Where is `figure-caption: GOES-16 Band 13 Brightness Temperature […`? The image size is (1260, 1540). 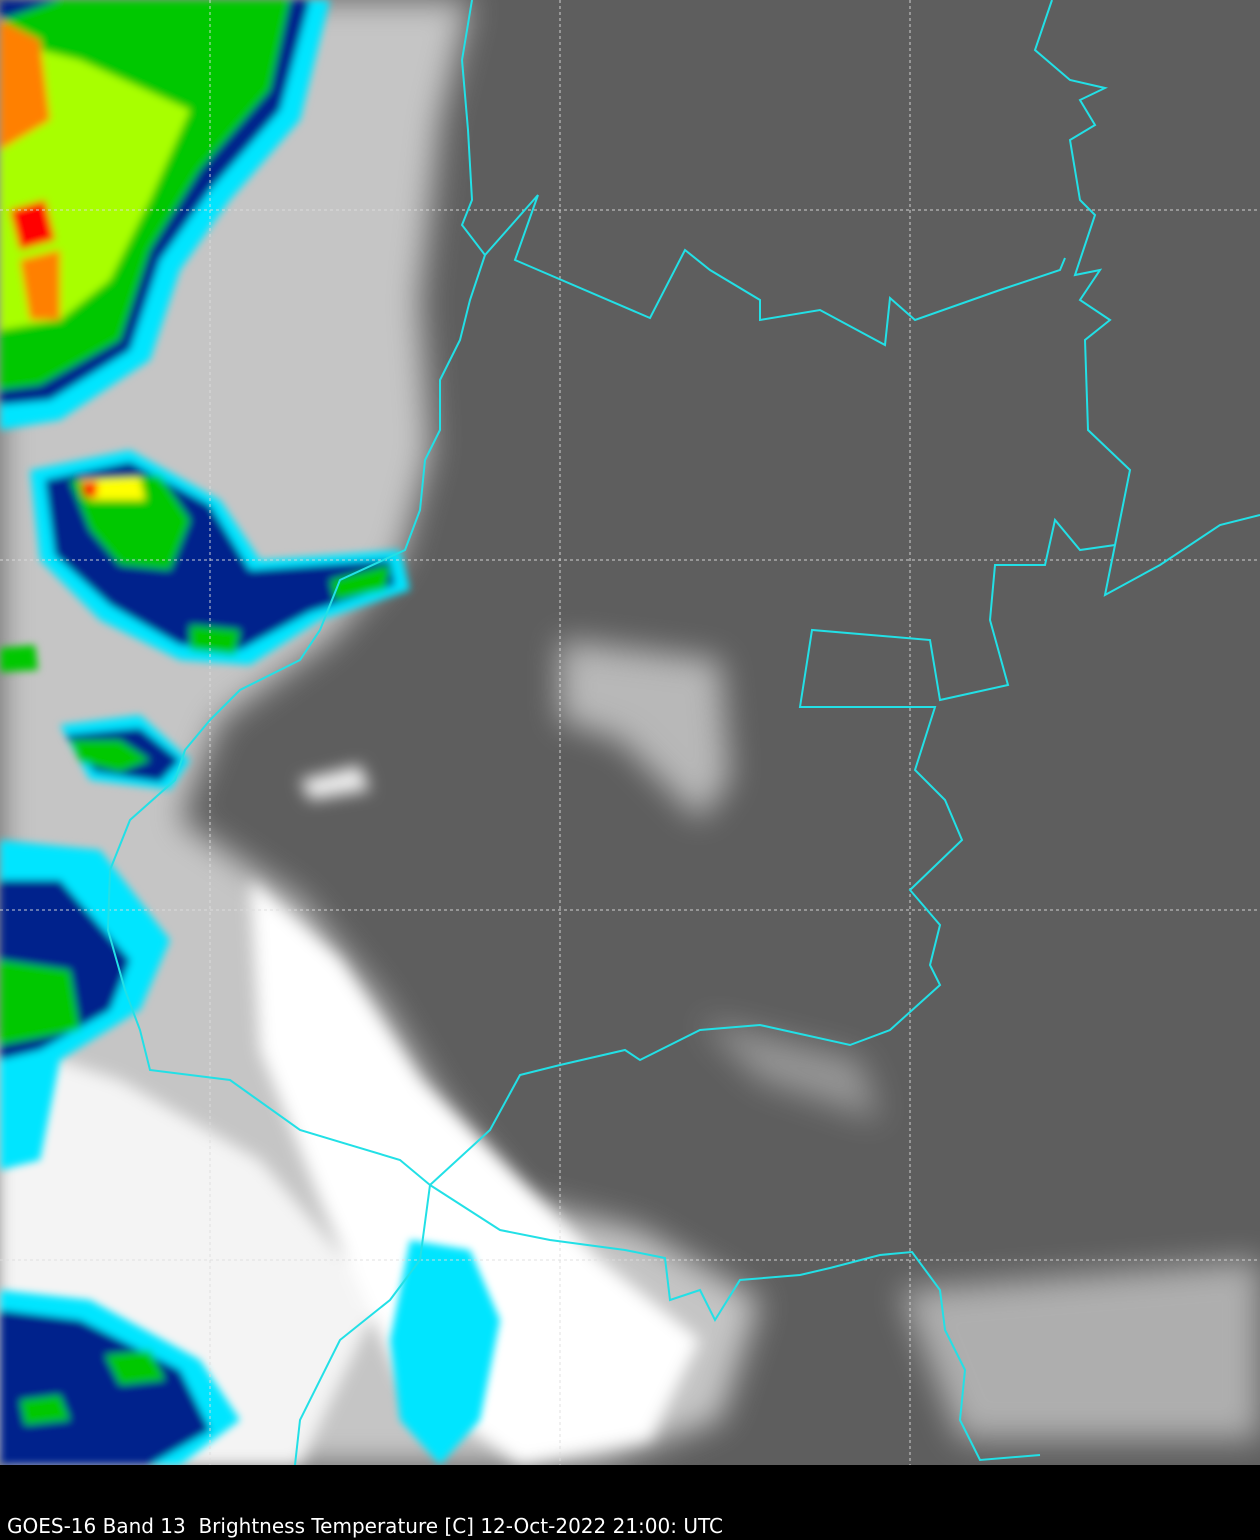
figure-caption: GOES-16 Band 13 Brightness Temperature [… is located at coordinates (365, 1526).